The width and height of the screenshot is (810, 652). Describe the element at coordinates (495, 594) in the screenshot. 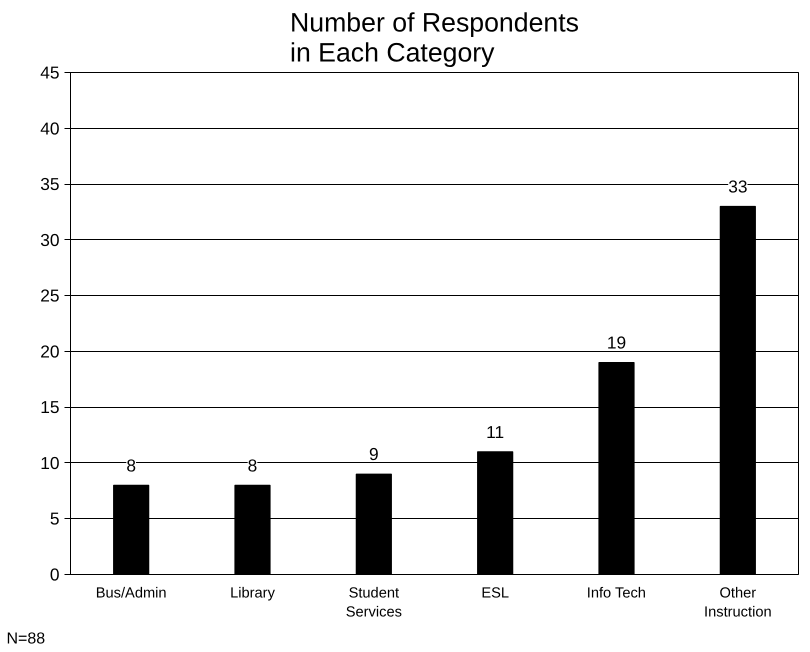

I see `x-tick-label: ESL` at that location.